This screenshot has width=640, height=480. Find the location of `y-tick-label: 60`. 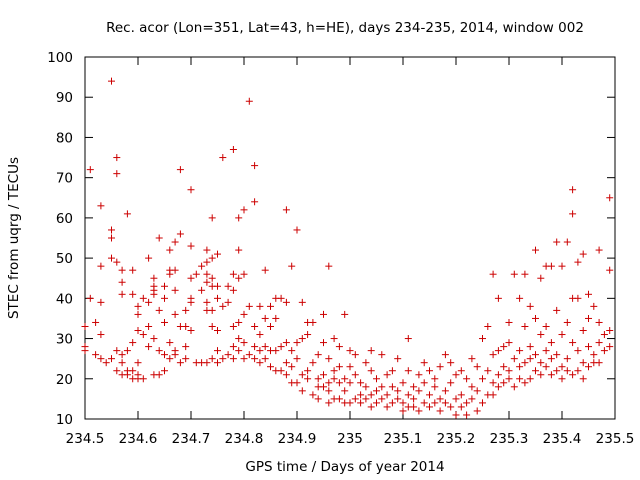

y-tick-label: 60 is located at coordinates (64, 219).